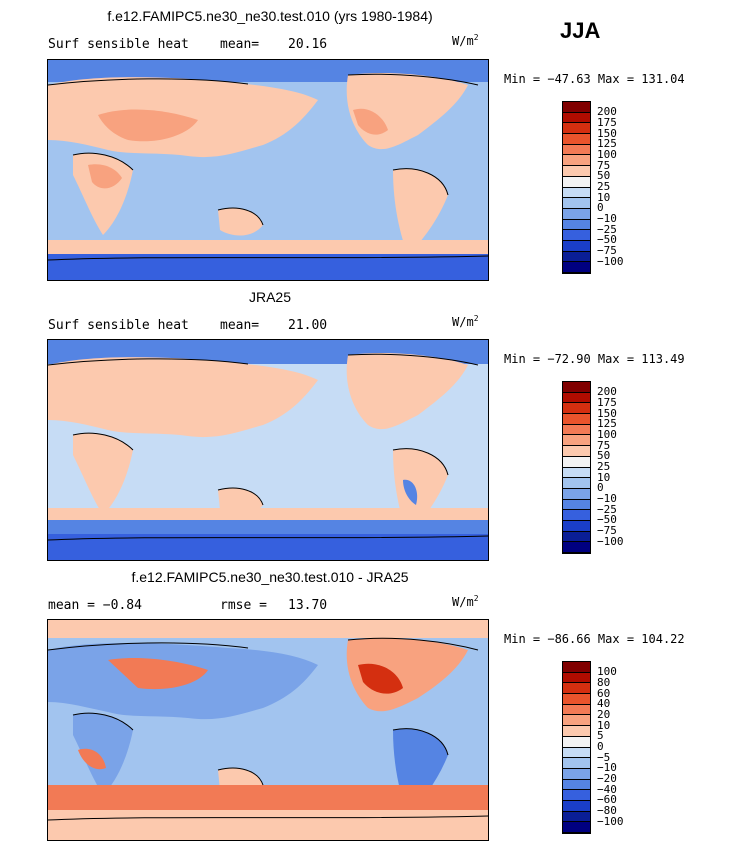  Describe the element at coordinates (580, 30) in the screenshot. I see `season-label: JJA` at that location.